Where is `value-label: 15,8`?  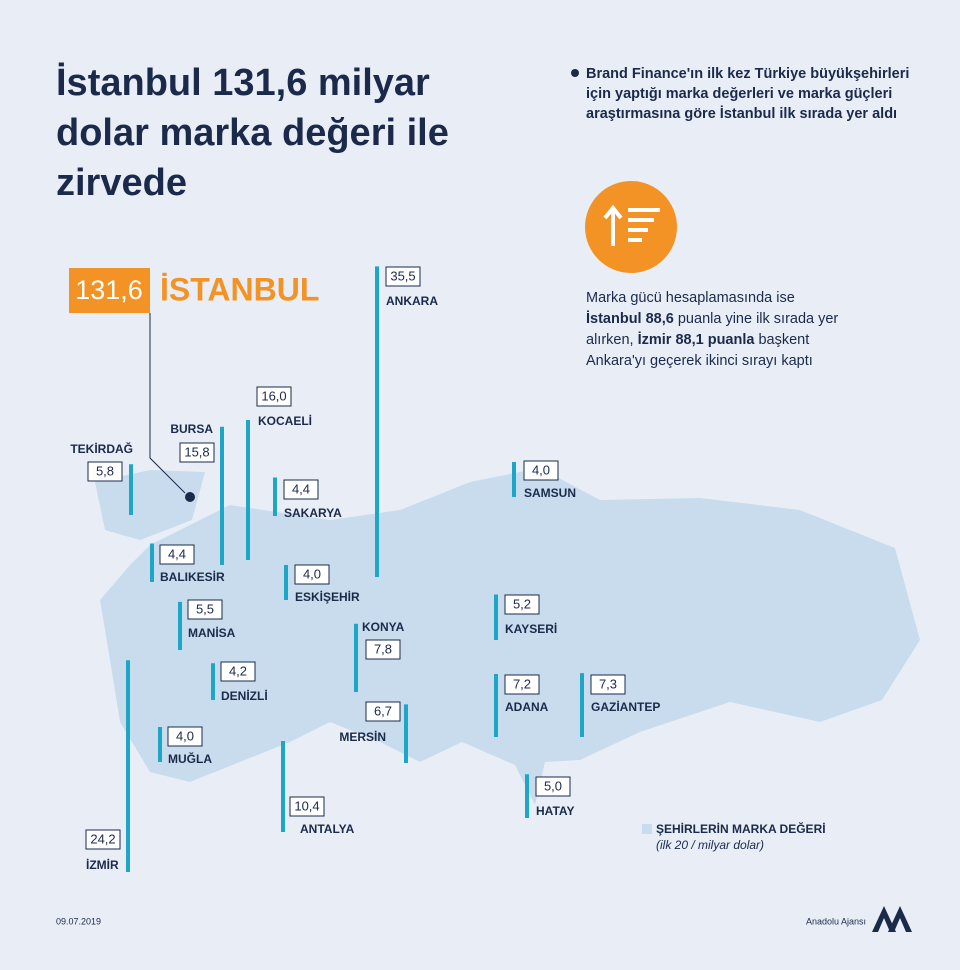 value-label: 15,8 is located at coordinates (196, 451).